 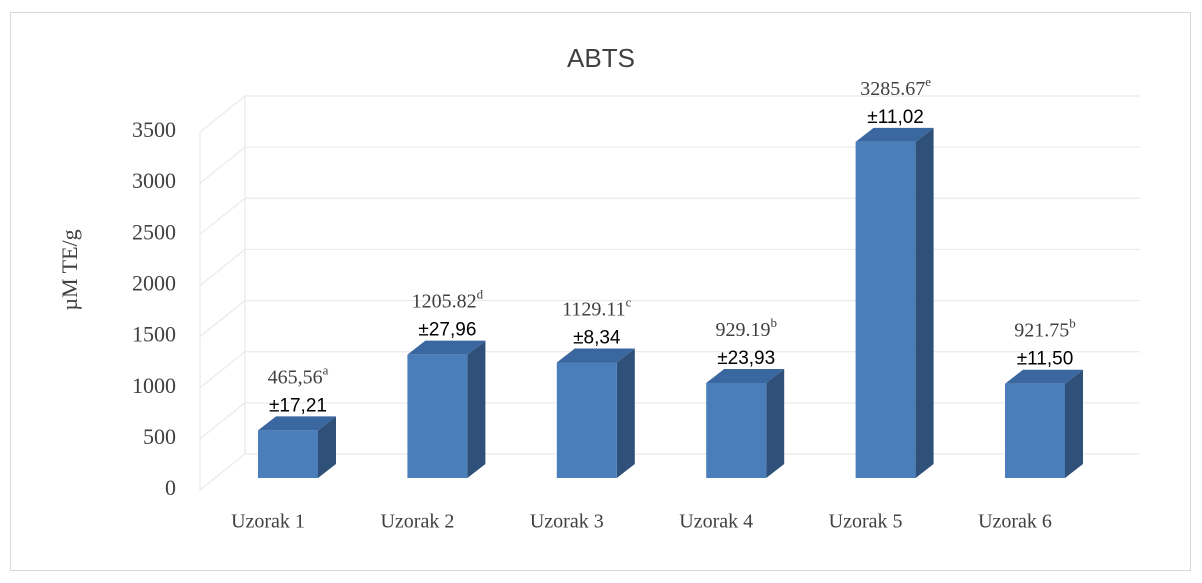 I want to click on chart-title: ABTS, so click(x=601, y=58).